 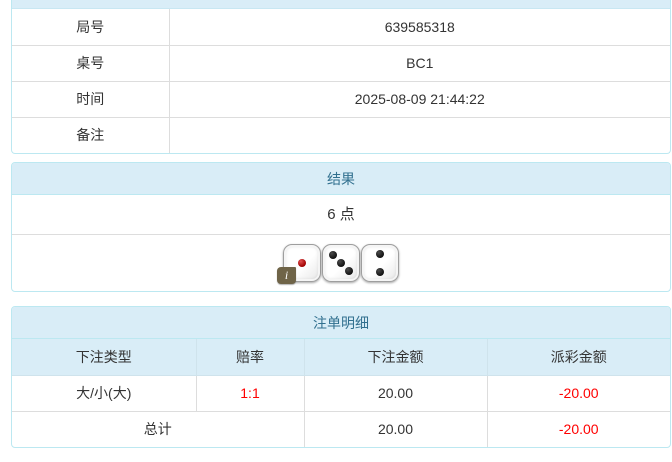 I want to click on result-panel-title: 结果, so click(x=341, y=179).